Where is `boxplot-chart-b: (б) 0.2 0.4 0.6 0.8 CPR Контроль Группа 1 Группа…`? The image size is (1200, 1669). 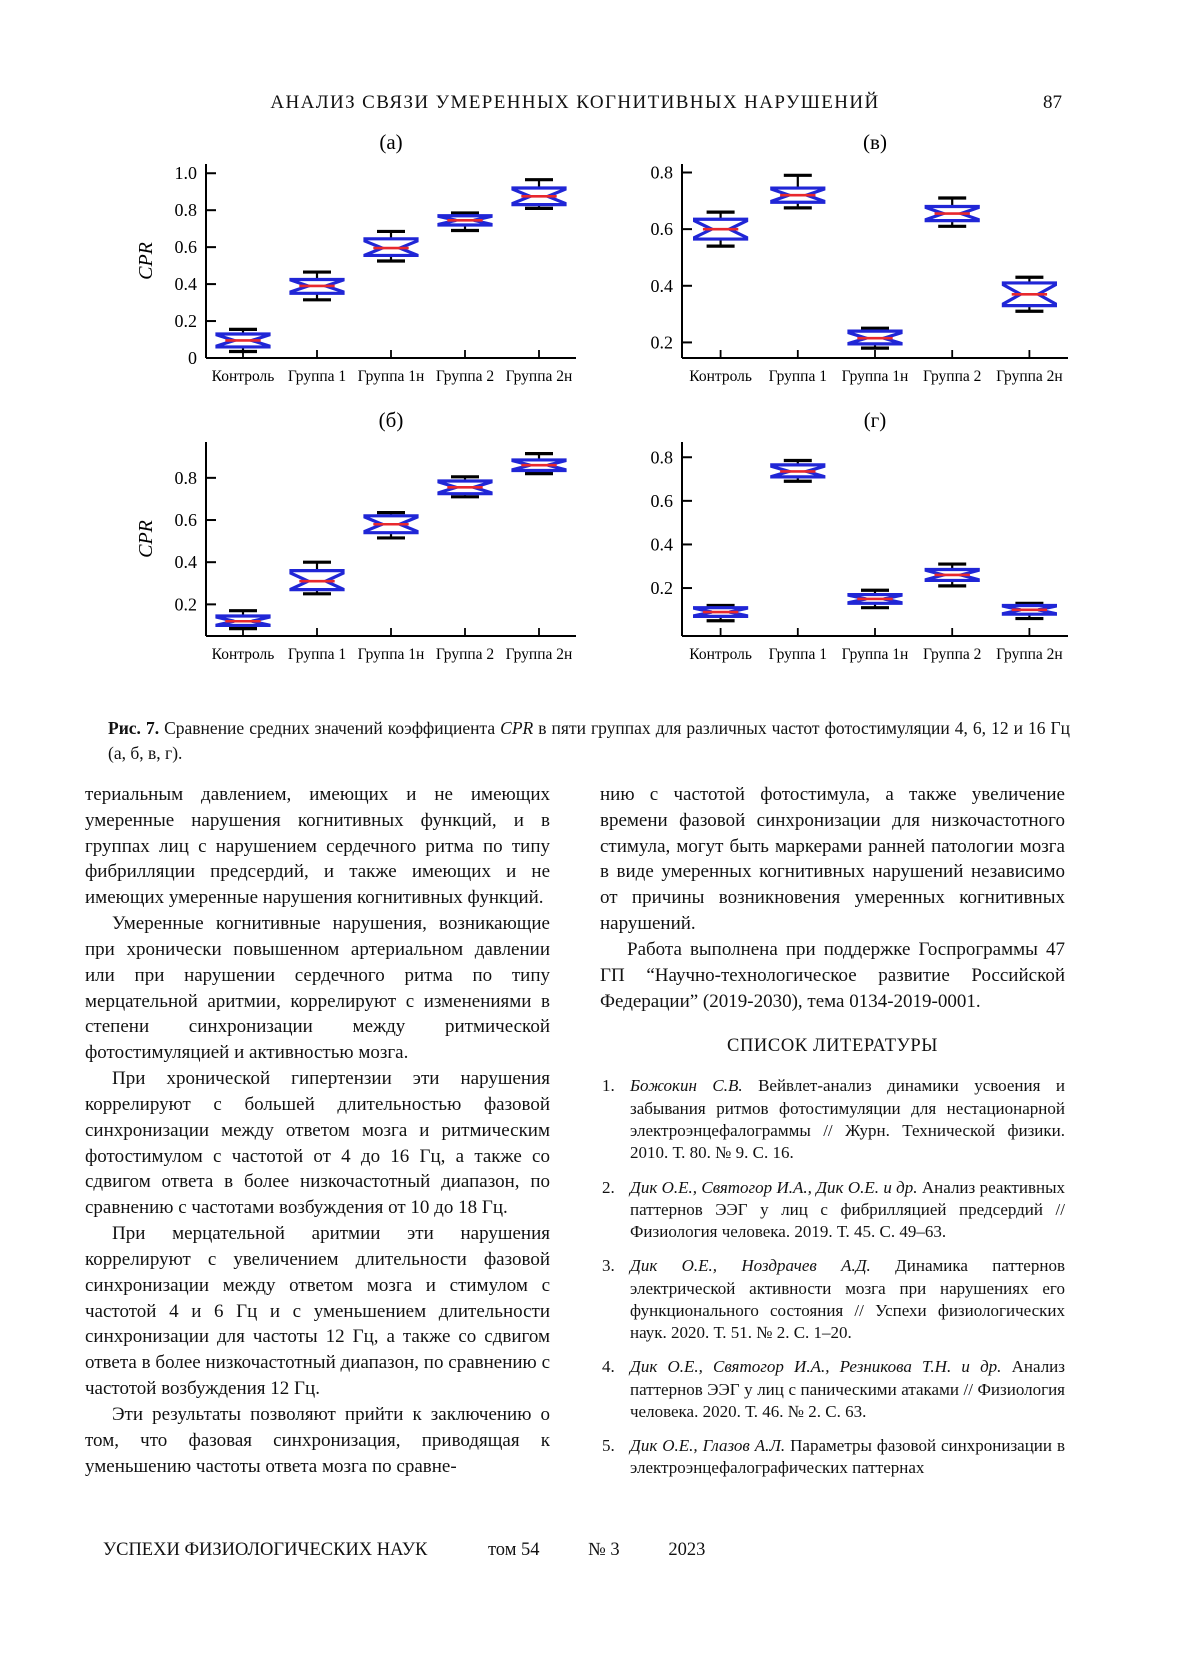
boxplot-chart-b: (б) 0.2 0.4 0.6 0.8 CPR Контроль Группа 1 Группа… is located at coordinates (355, 535).